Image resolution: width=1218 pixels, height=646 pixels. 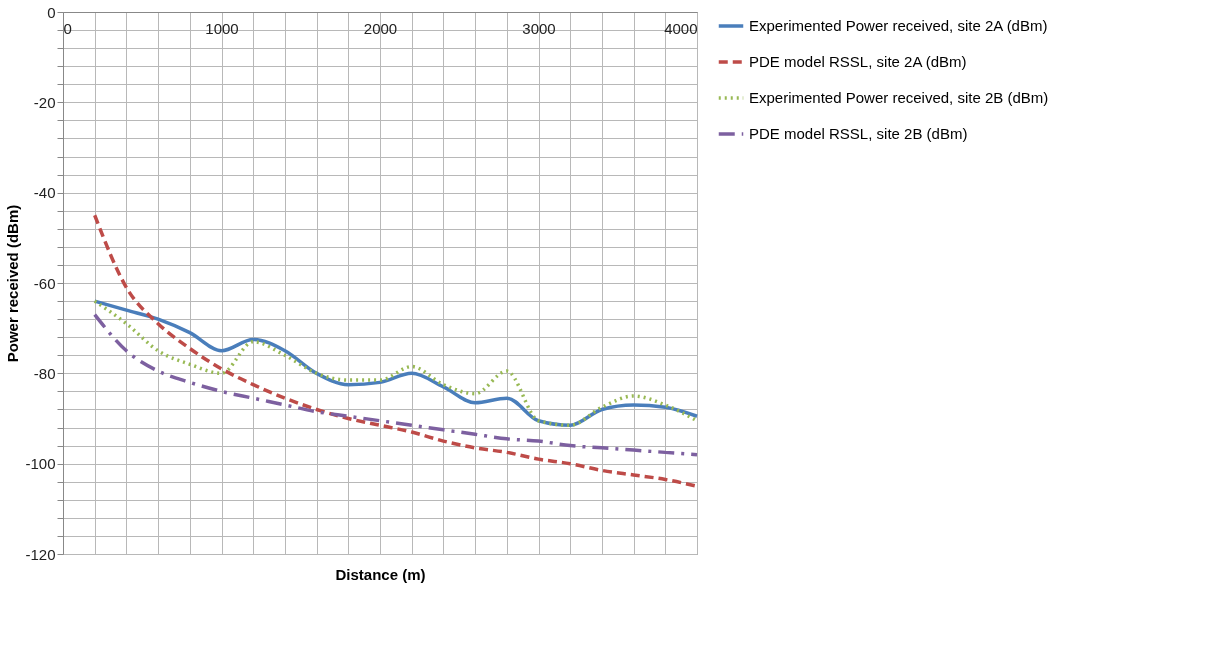 I want to click on x-tick-label: 0, so click(x=67, y=28).